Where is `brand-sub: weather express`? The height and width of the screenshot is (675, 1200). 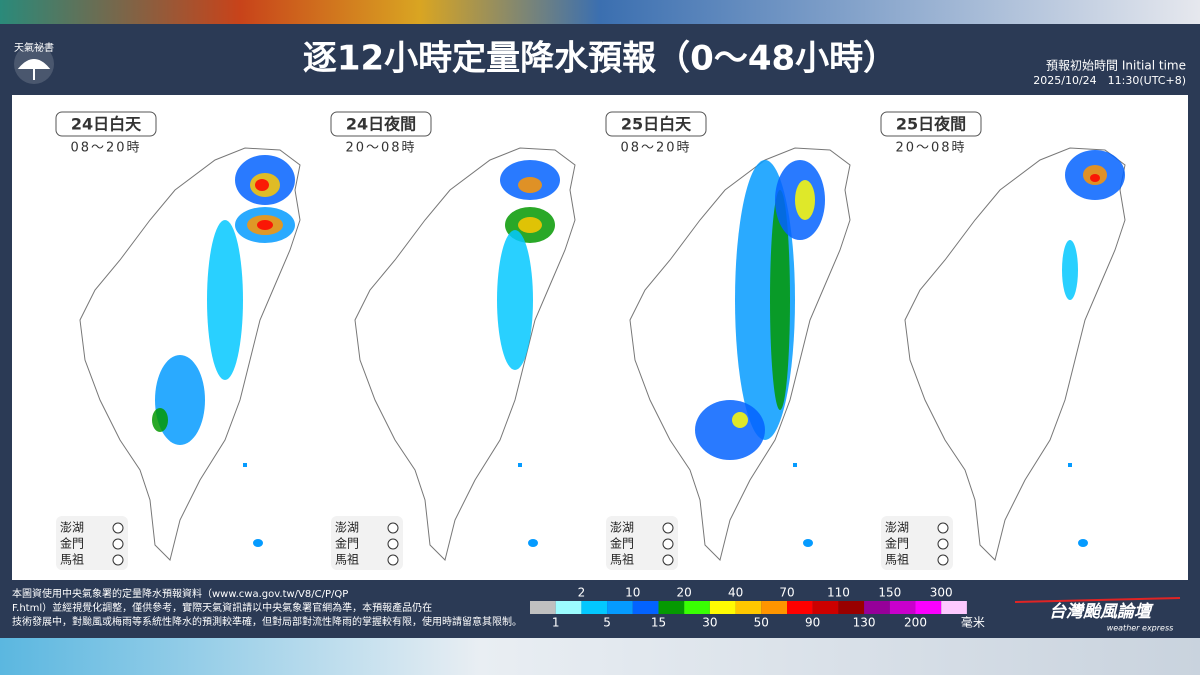
brand-sub: weather express is located at coordinates (1140, 628).